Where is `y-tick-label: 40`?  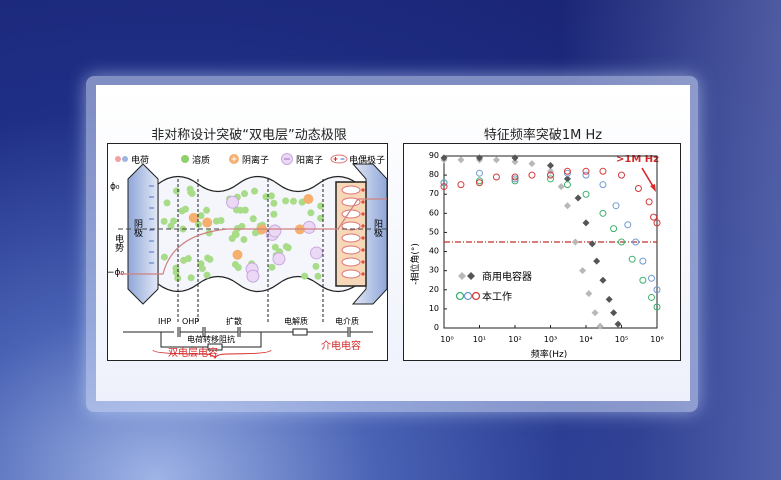
y-tick-label: 40 is located at coordinates (434, 251).